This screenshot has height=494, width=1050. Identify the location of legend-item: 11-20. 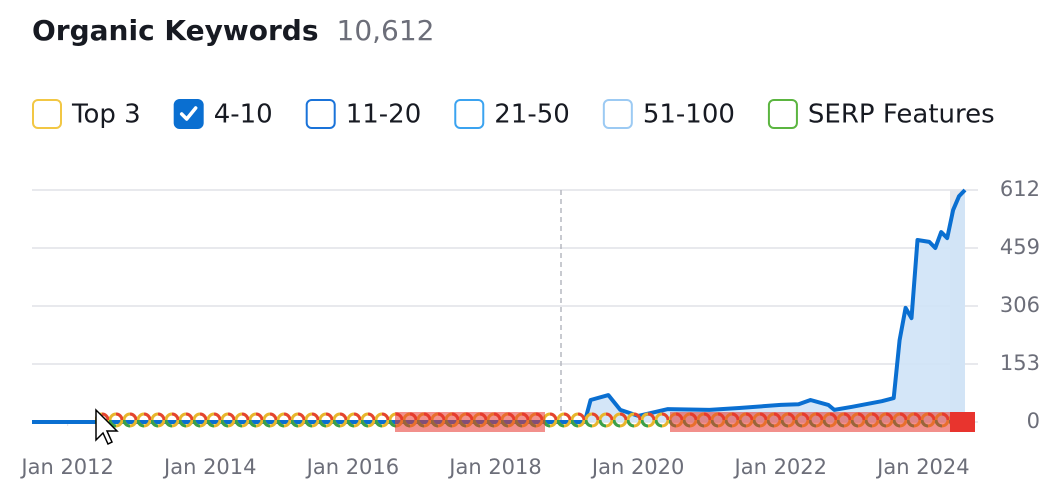
(363, 114).